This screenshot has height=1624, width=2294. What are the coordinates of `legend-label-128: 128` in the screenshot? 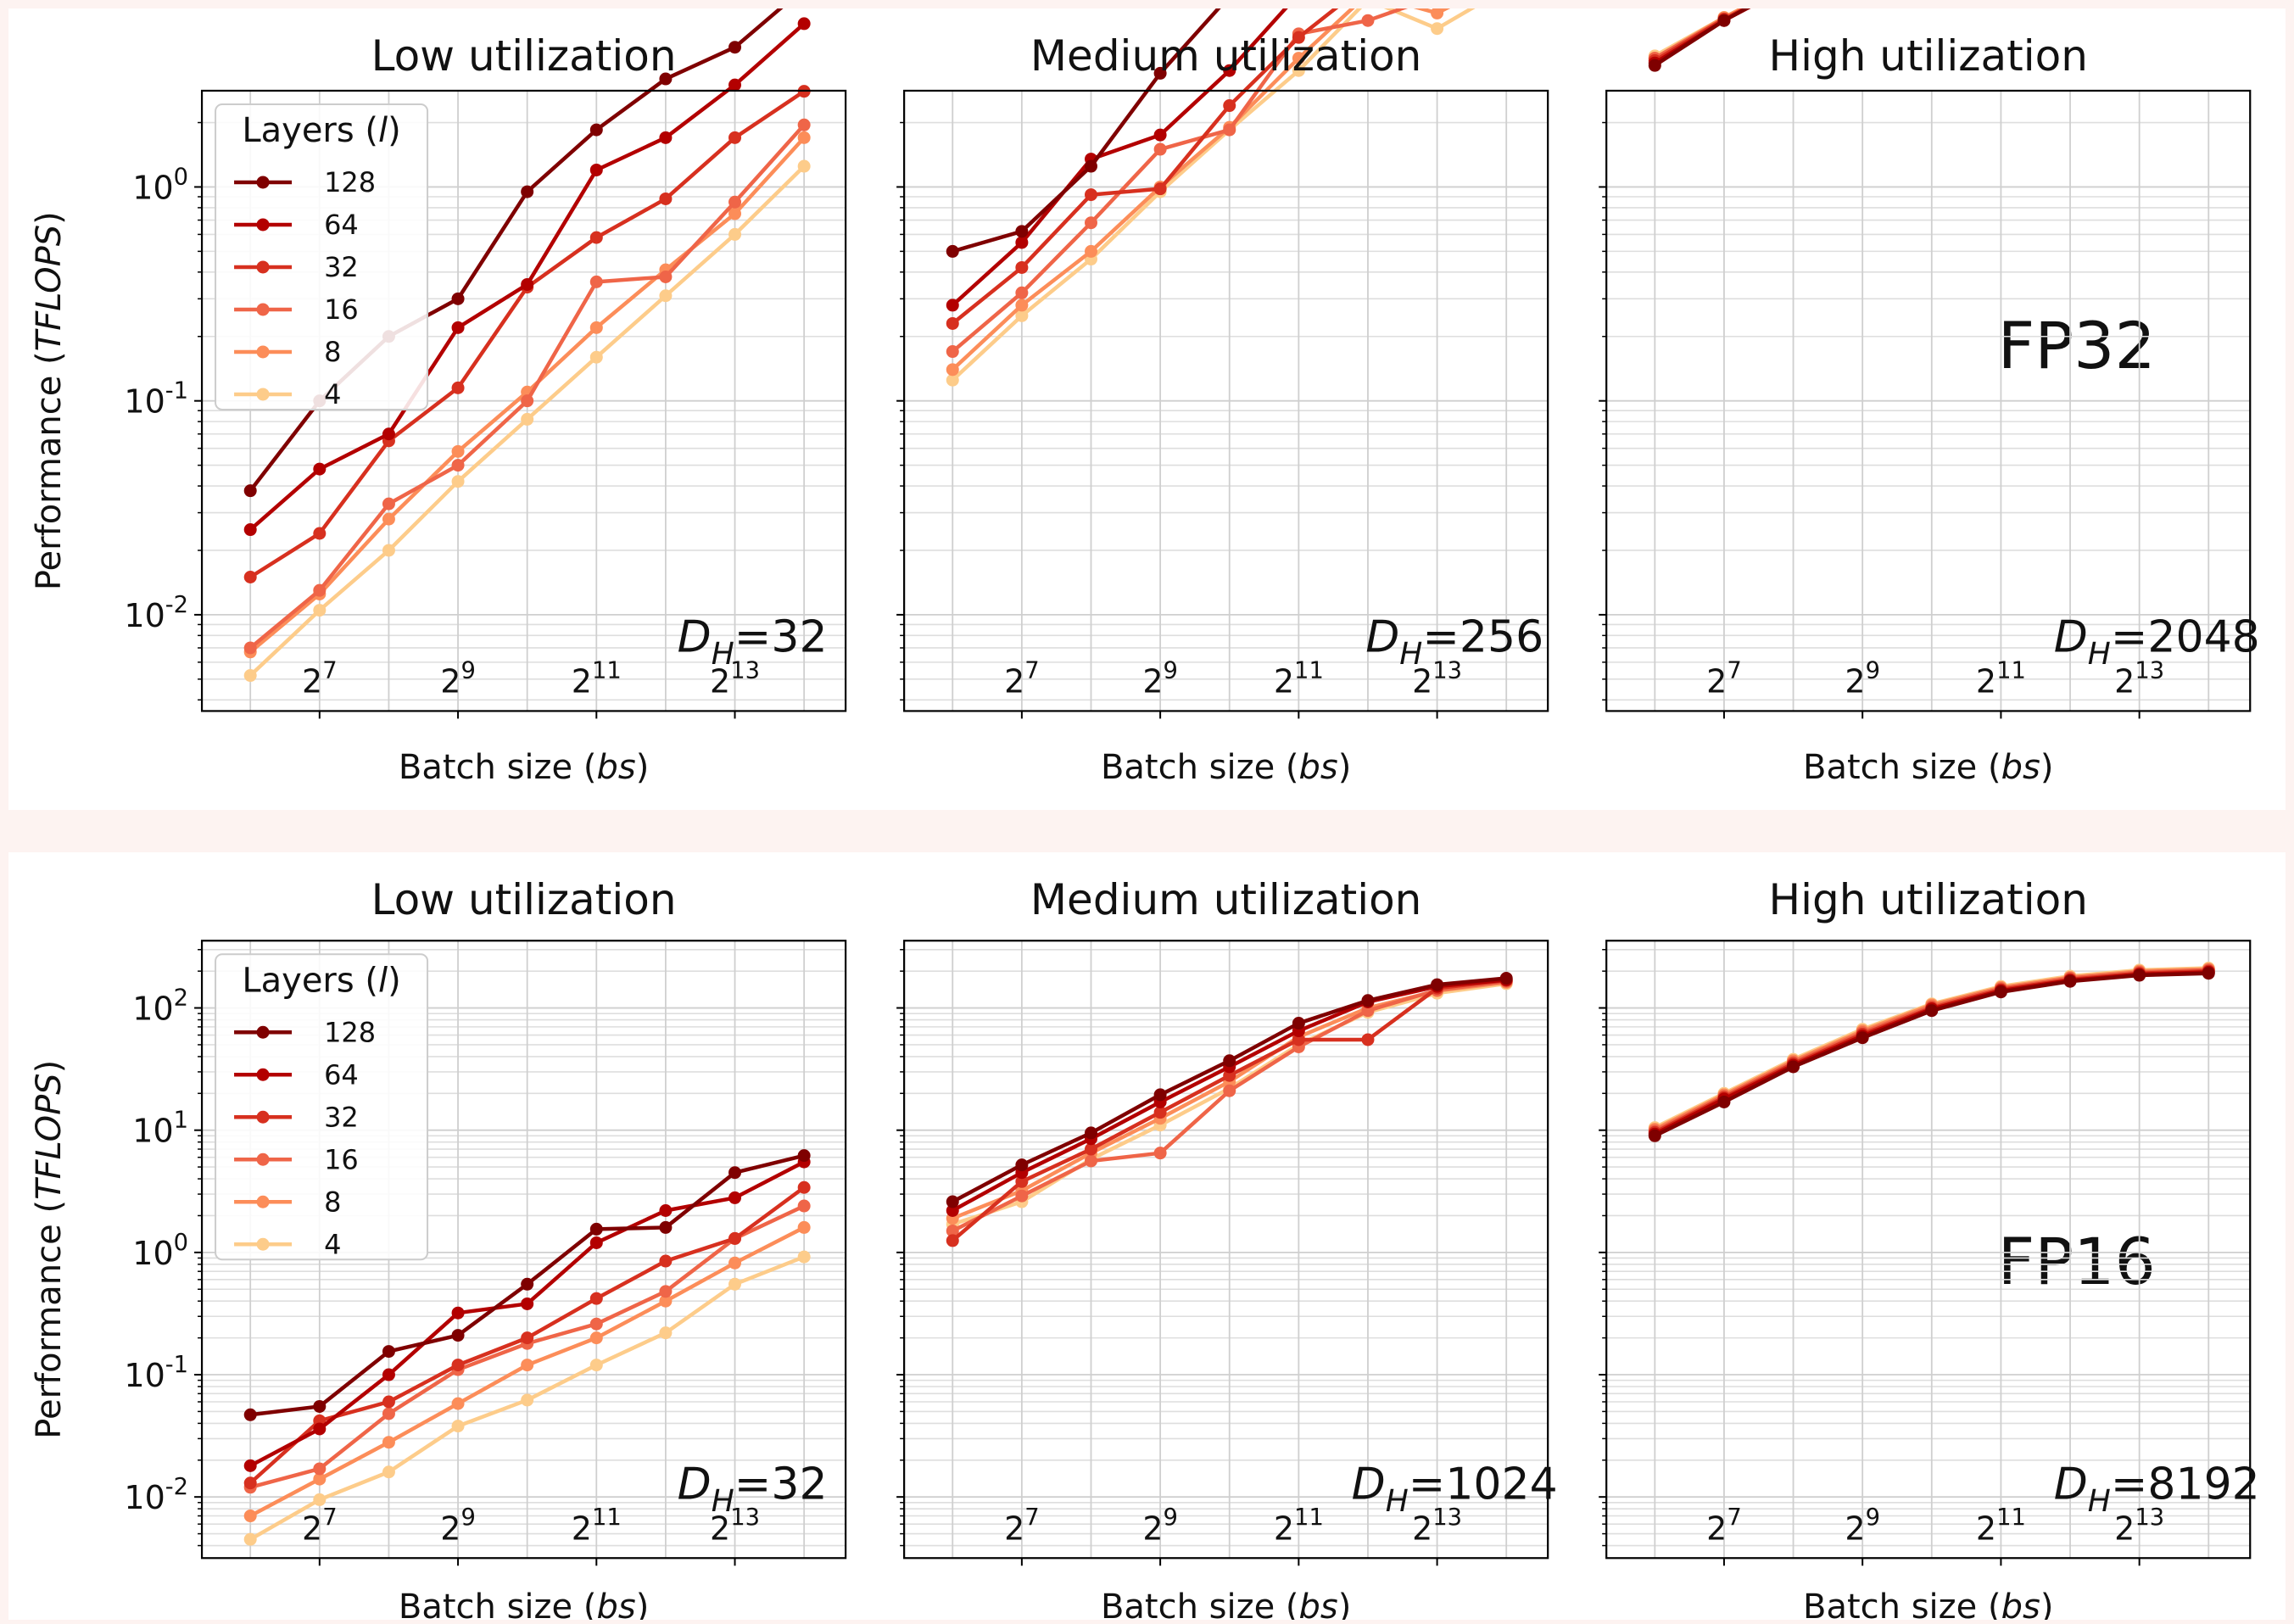 It's located at (350, 182).